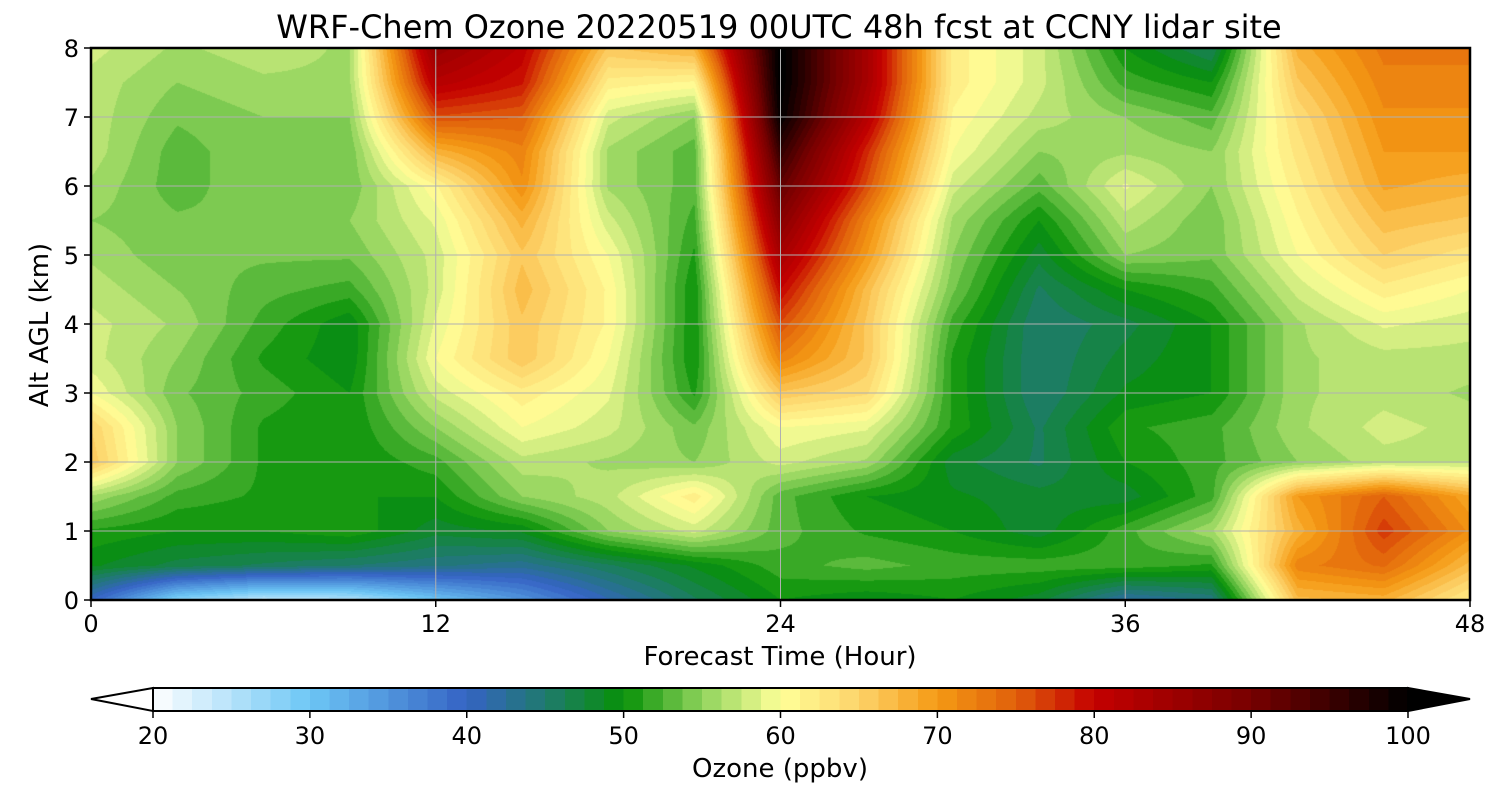 Image resolution: width=1500 pixels, height=800 pixels. Describe the element at coordinates (71, 532) in the screenshot. I see `y-tick-label: 1` at that location.